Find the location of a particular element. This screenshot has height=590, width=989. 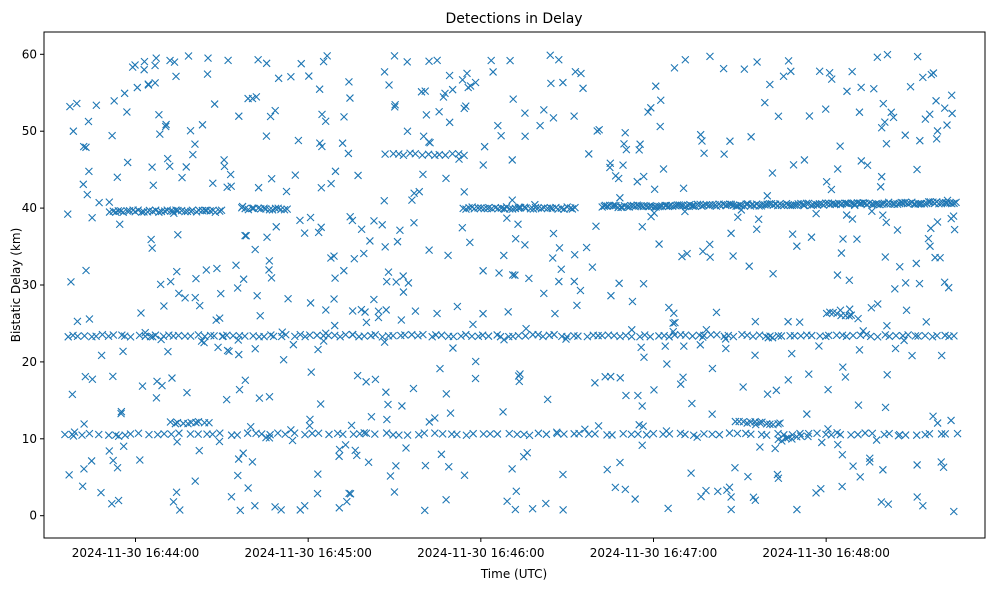

track-point-track-47km is located at coordinates (403, 155).